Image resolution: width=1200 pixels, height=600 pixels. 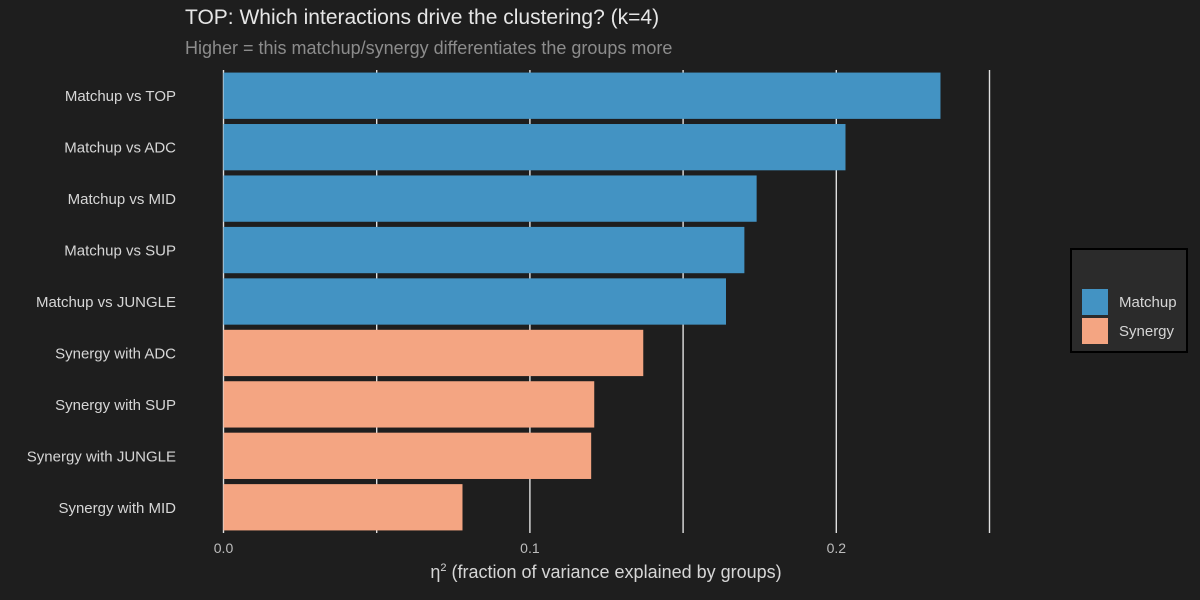 What do you see at coordinates (837, 548) in the screenshot?
I see `x-tick-label-2: 0.2` at bounding box center [837, 548].